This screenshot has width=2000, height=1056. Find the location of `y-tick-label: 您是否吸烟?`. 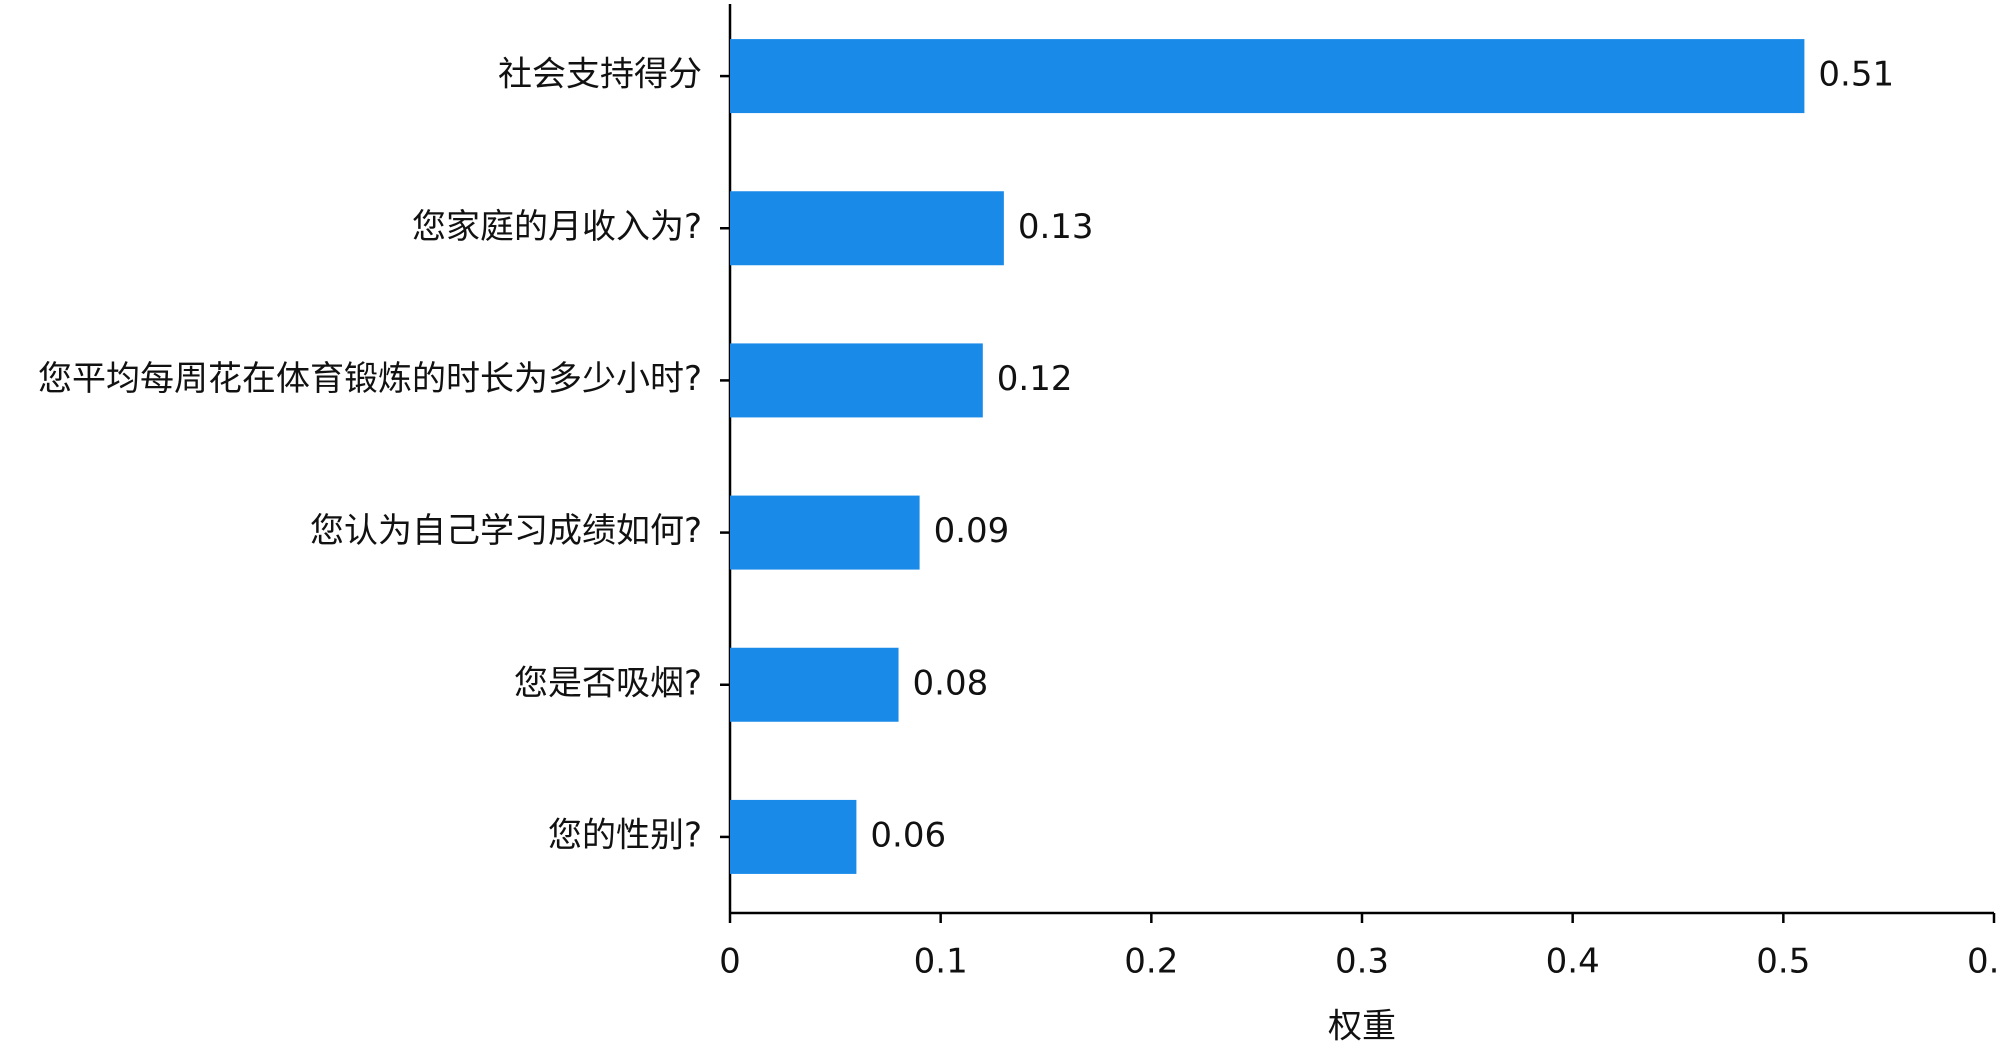

y-tick-label: 您是否吸烟? is located at coordinates (608, 683).